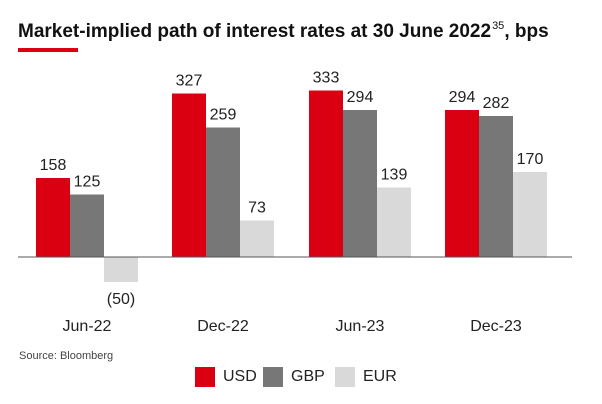  I want to click on legend-item-eur: EUR, so click(366, 377).